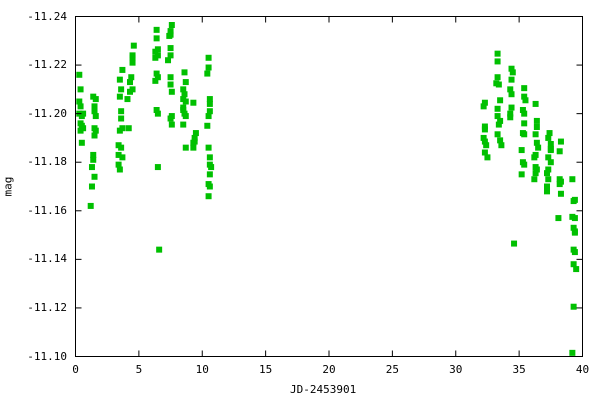  What do you see at coordinates (392, 369) in the screenshot?
I see `x-tick-label: 25` at bounding box center [392, 369].